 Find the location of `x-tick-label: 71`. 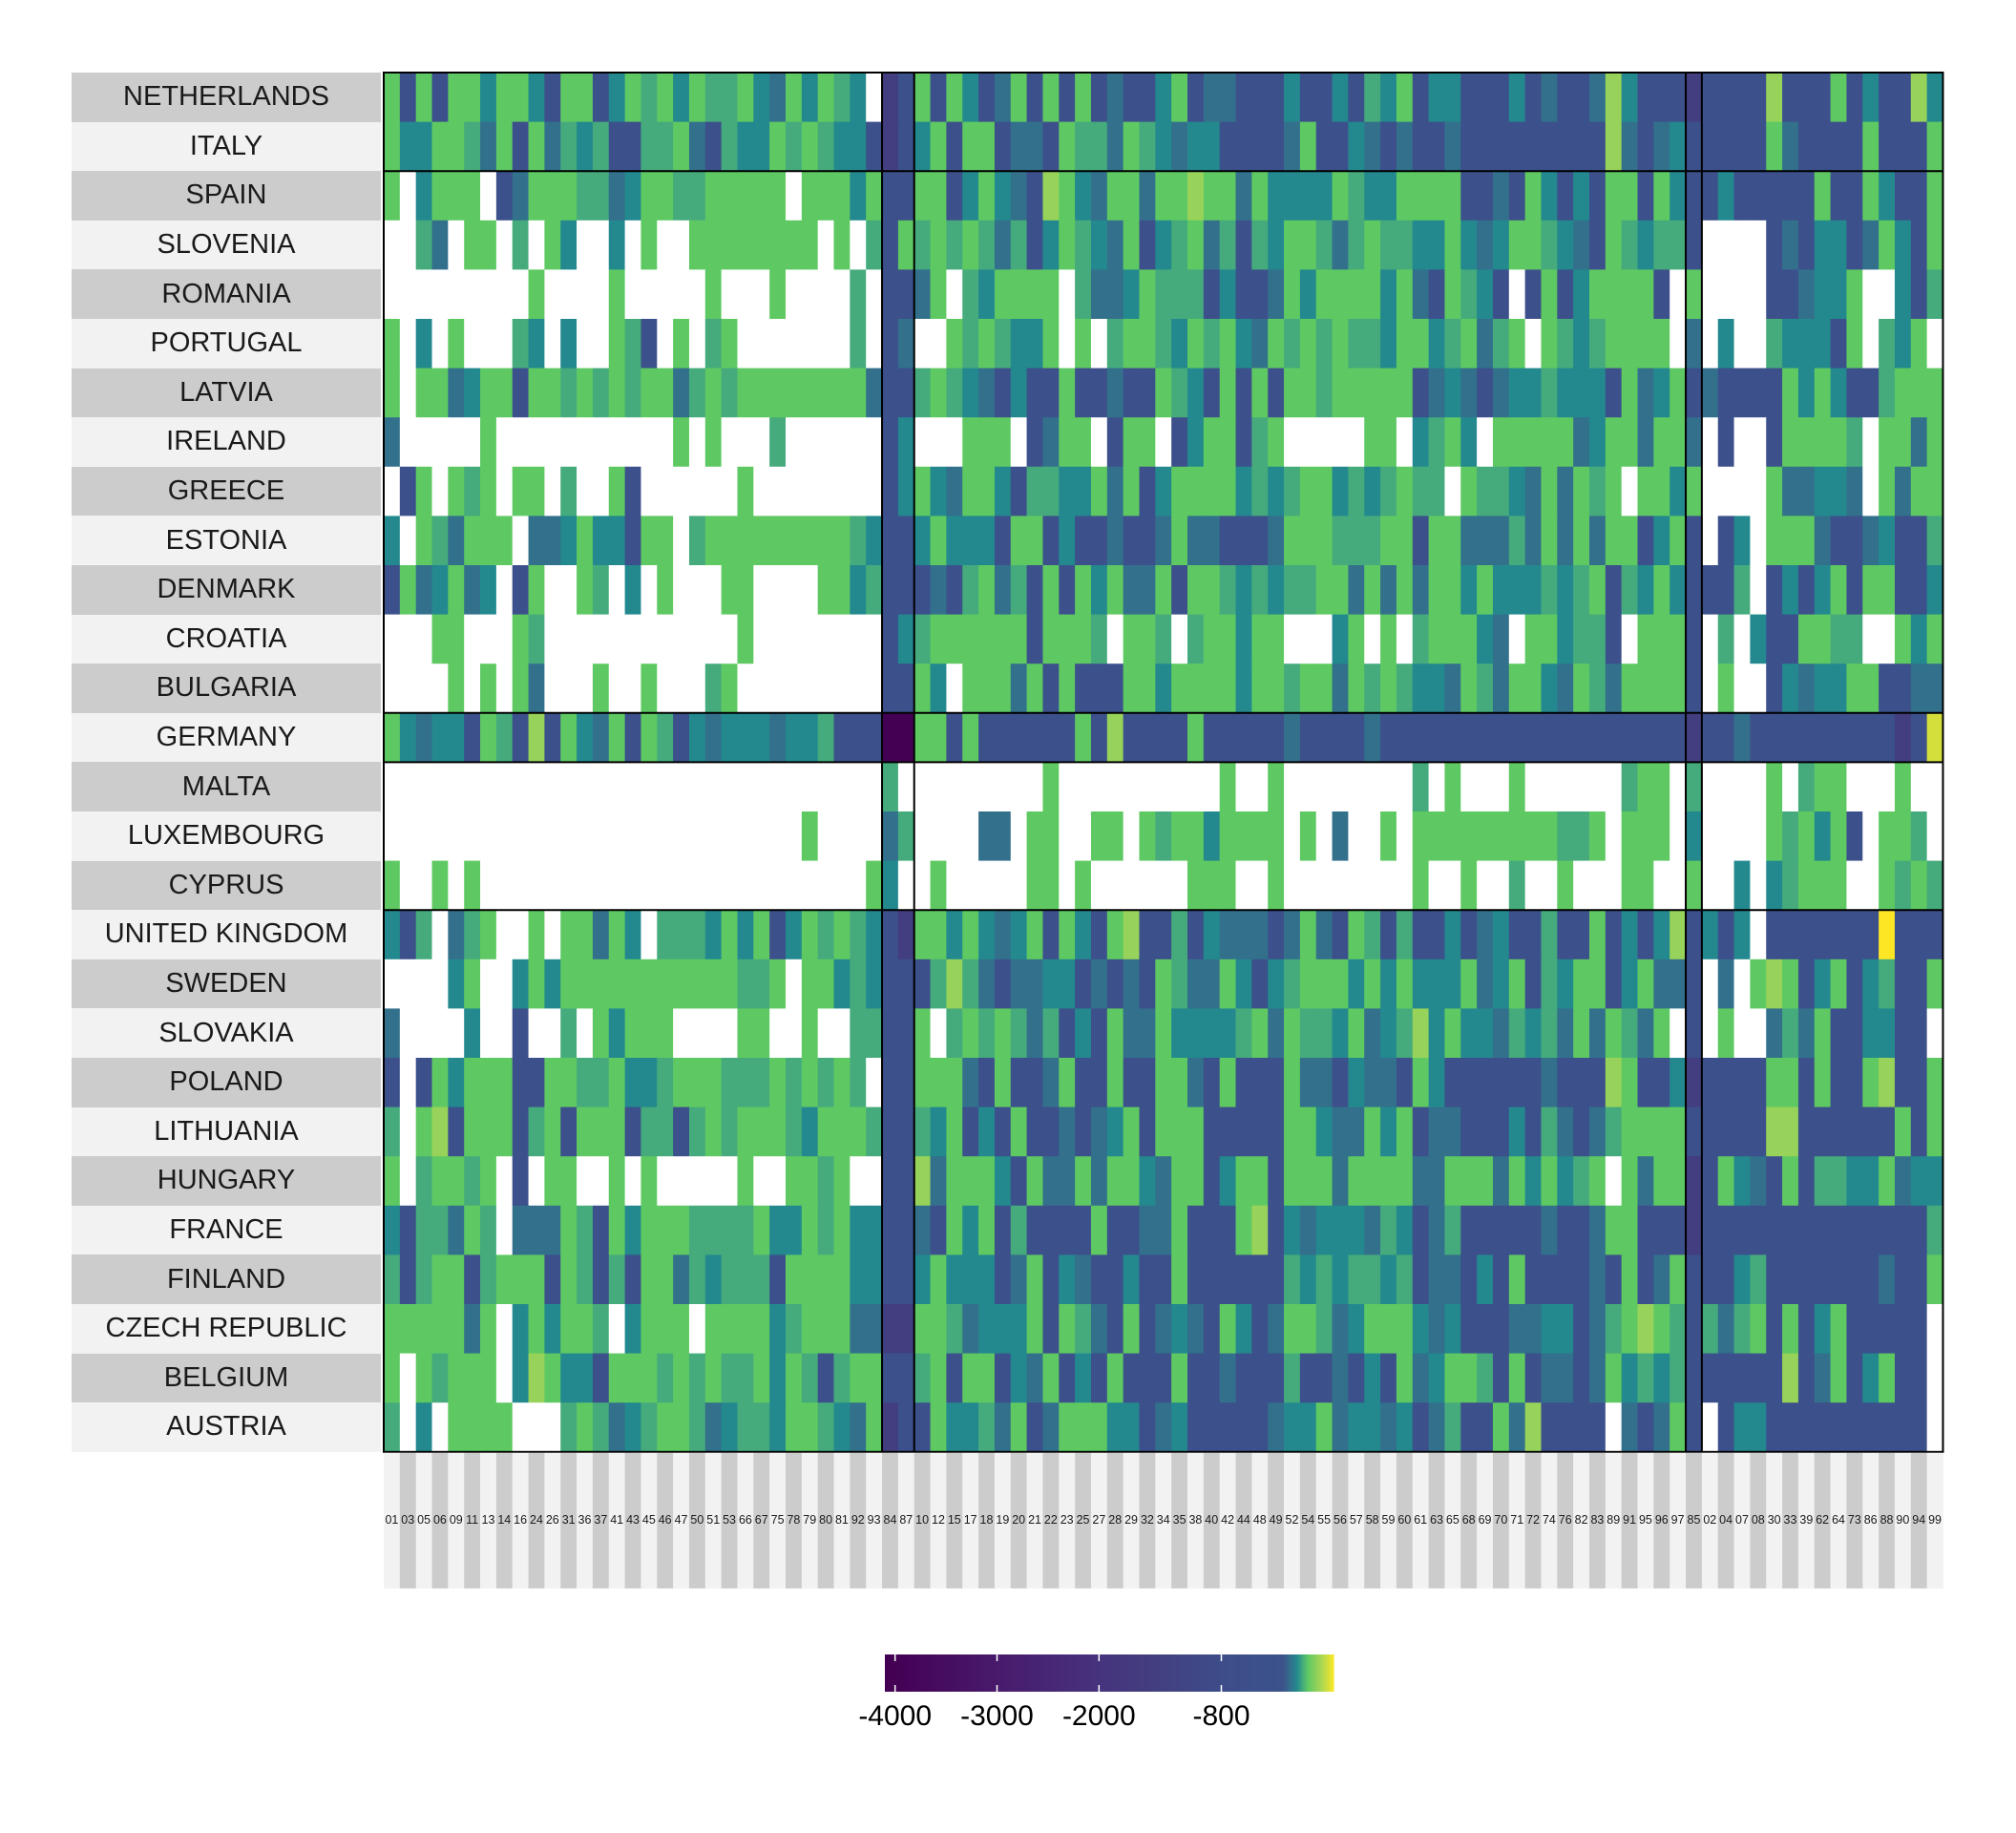

x-tick-label: 71 is located at coordinates (1517, 1520).